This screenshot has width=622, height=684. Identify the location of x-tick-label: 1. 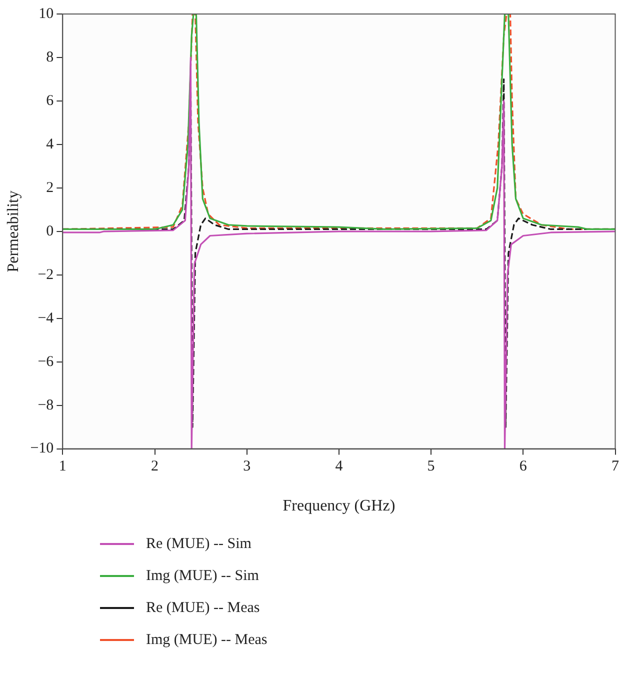
(62, 466).